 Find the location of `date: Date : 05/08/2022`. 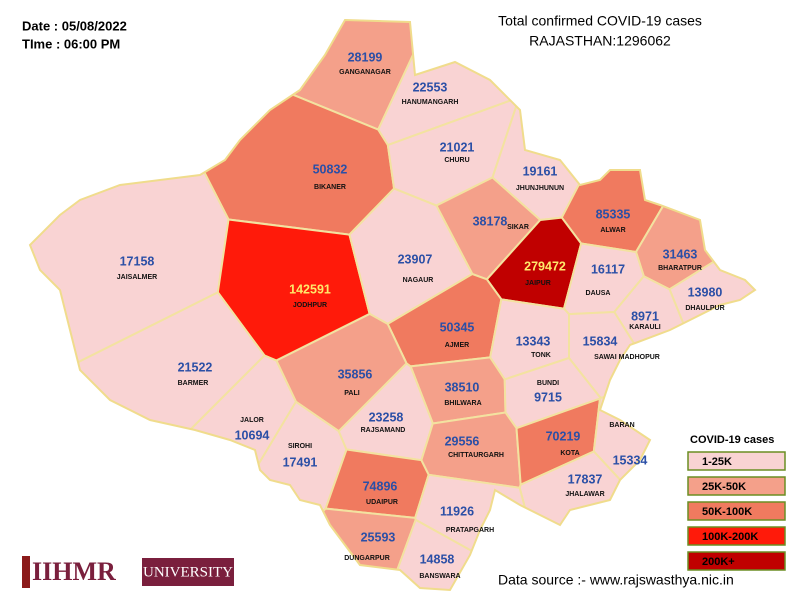

date: Date : 05/08/2022 is located at coordinates (74, 25).